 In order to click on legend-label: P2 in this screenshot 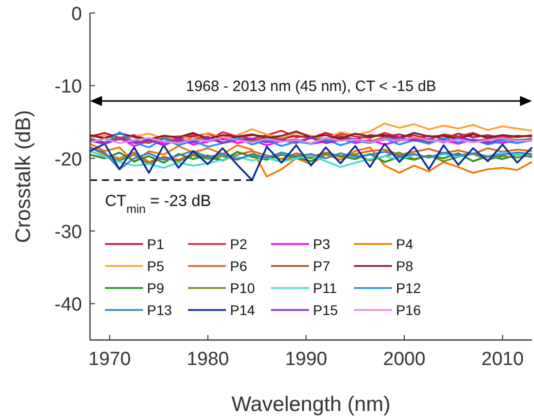, I will do `click(239, 244)`.